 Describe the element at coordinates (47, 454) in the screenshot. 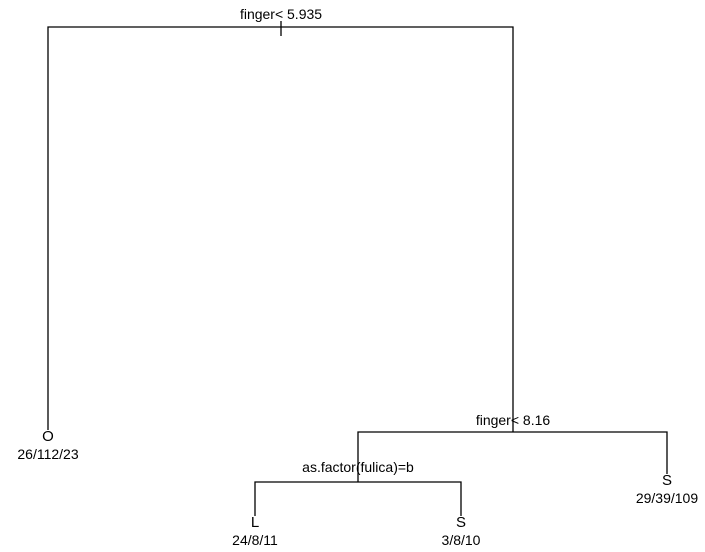

I see `leaf-counts: 26/112/23` at that location.